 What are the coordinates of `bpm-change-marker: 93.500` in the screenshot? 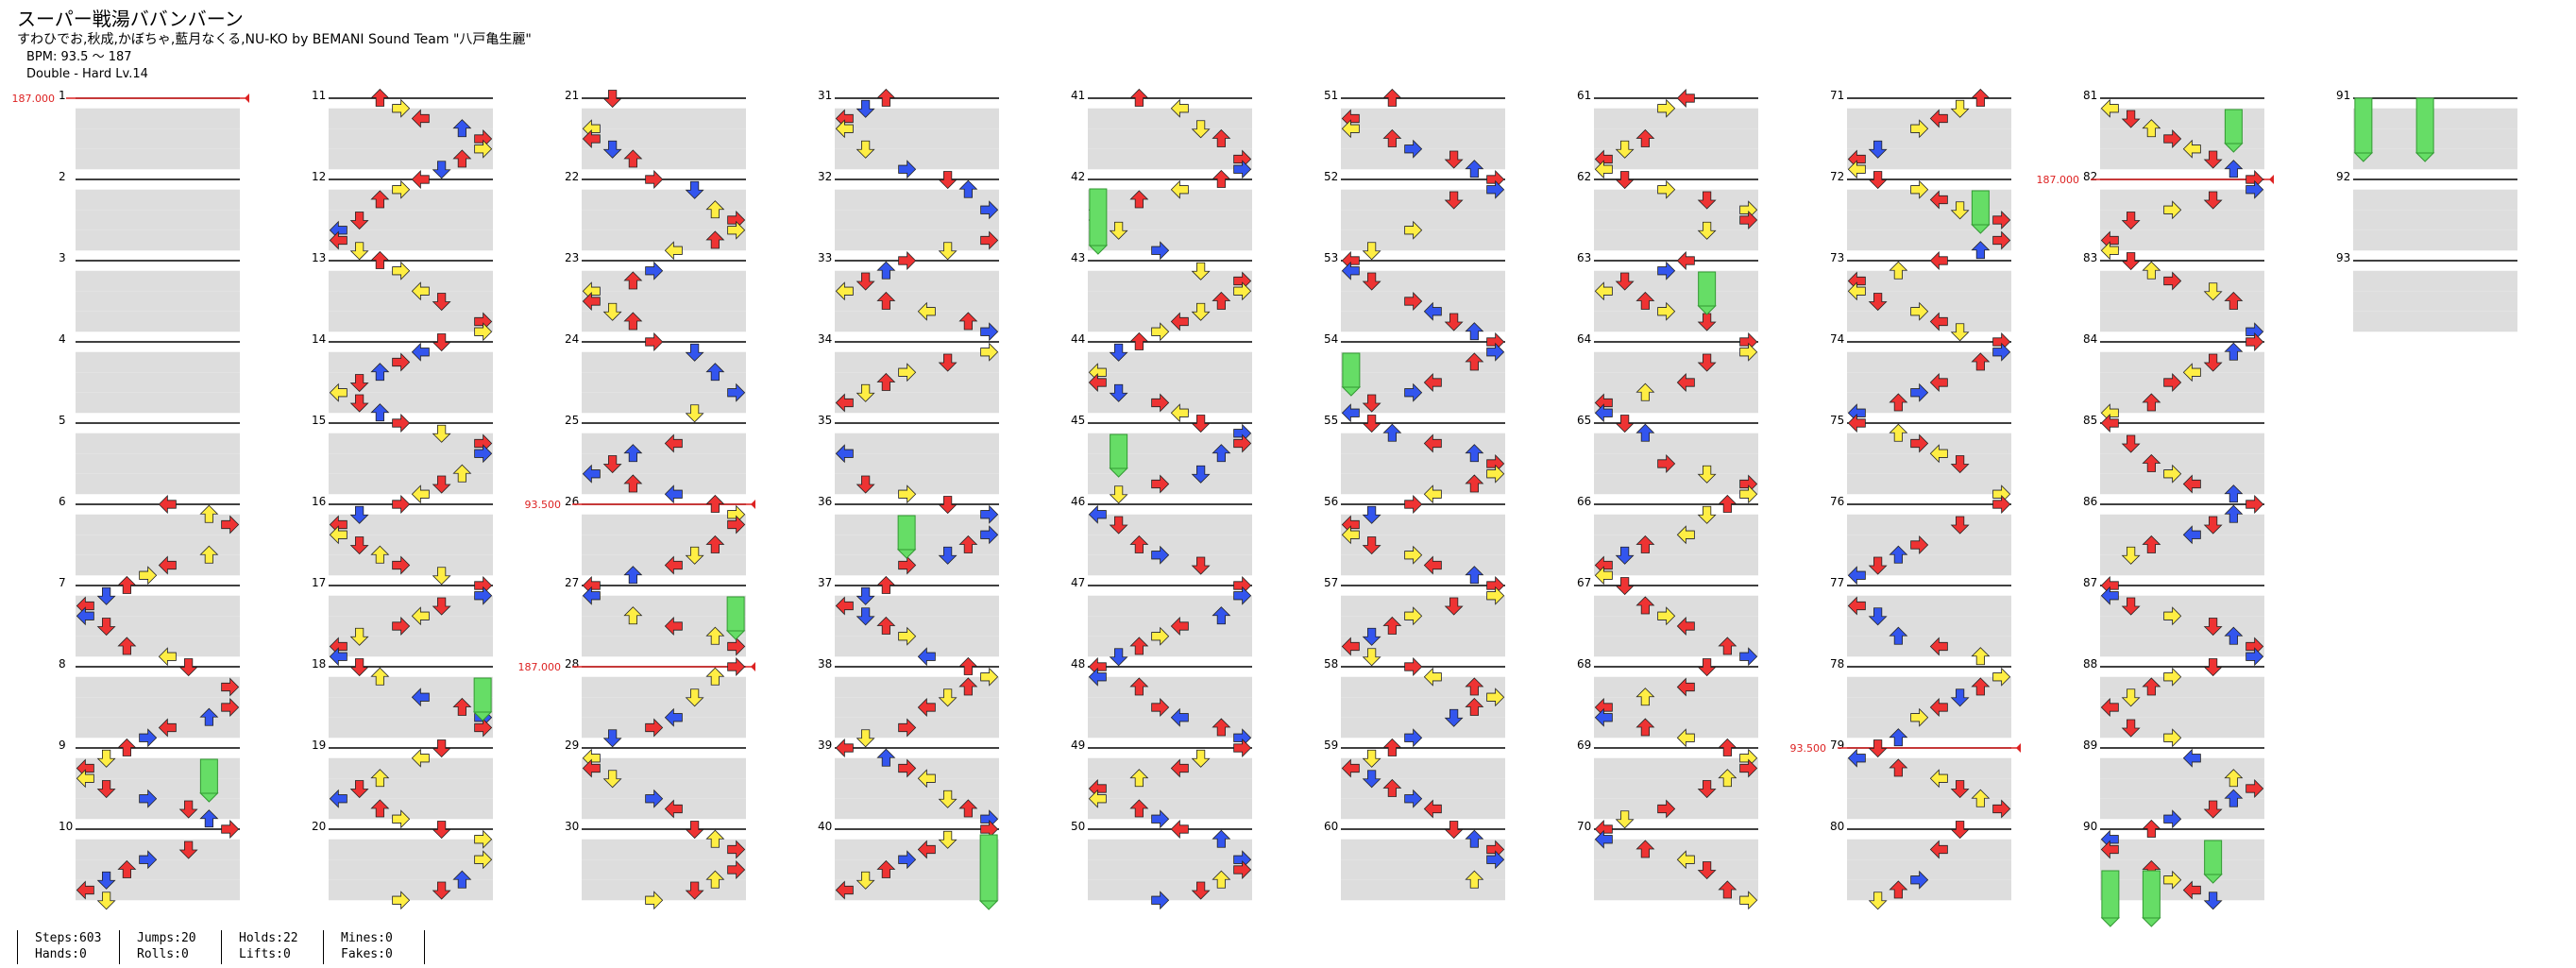 It's located at (640, 505).